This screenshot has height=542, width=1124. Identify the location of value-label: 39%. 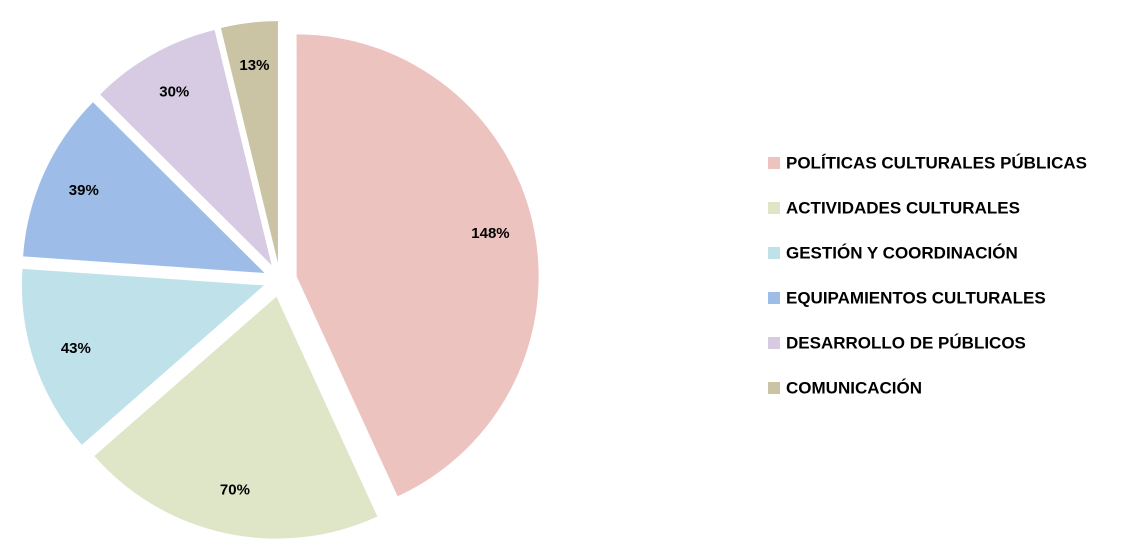
(84, 190).